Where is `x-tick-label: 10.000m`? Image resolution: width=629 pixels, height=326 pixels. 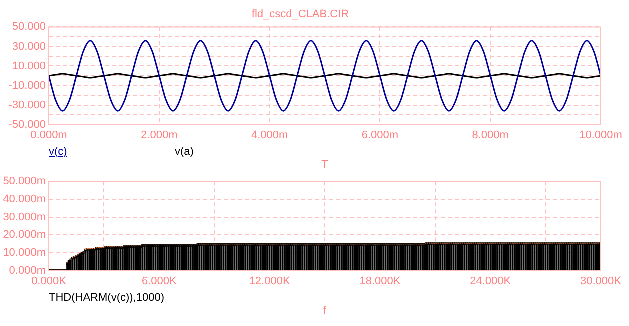
x-tick-label: 10.000m is located at coordinates (601, 135).